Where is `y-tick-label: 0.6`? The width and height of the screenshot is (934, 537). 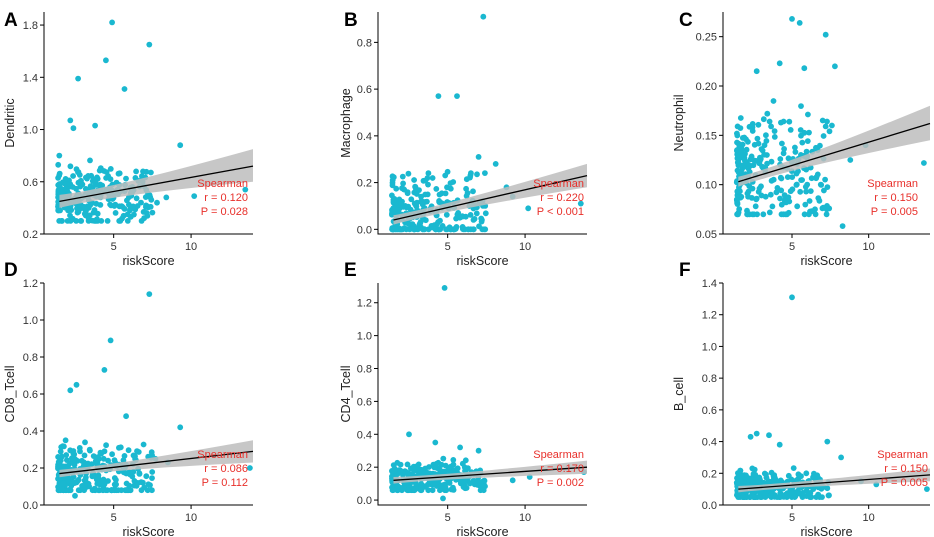 y-tick-label: 0.6 is located at coordinates (30, 183).